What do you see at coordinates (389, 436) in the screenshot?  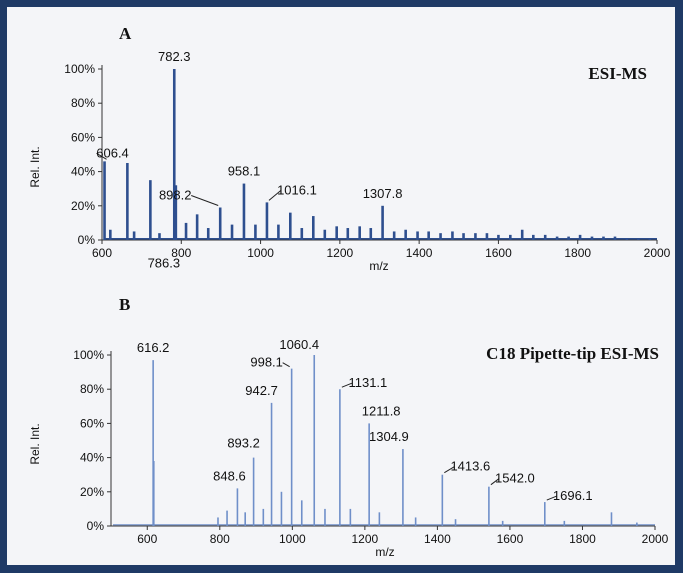 I see `panel-b-peak-label: 1304.9` at bounding box center [389, 436].